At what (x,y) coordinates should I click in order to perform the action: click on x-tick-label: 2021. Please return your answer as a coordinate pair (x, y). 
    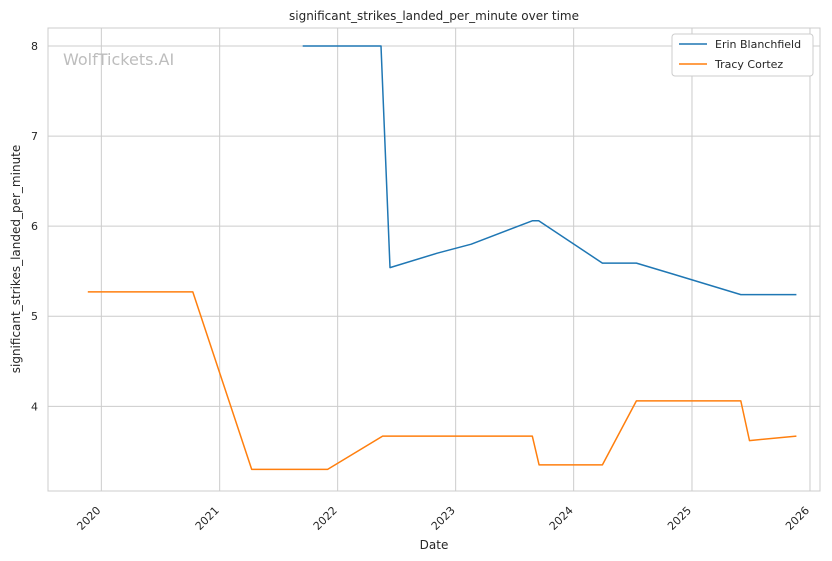
    Looking at the image, I should click on (207, 518).